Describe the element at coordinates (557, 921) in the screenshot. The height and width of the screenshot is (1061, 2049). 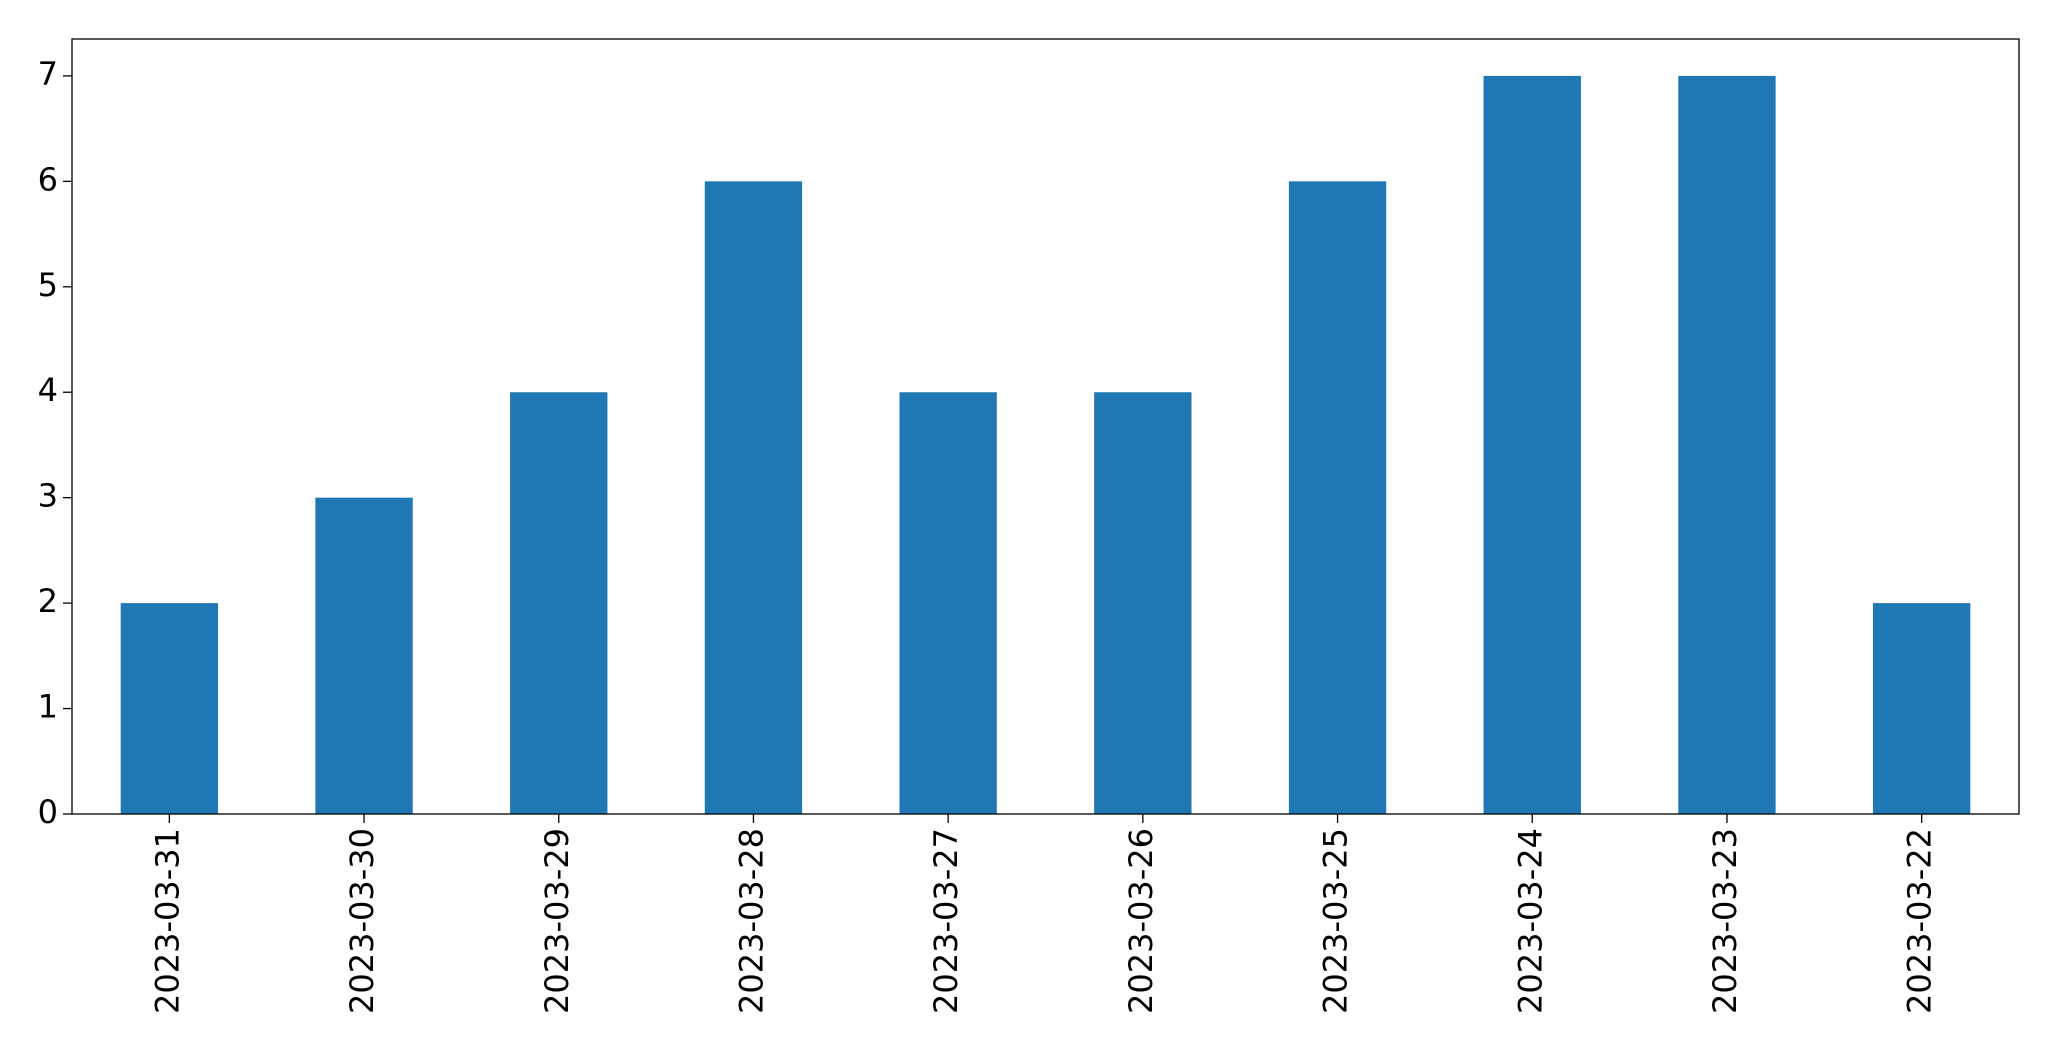
I see `x-tick-label: 2023-03-29` at that location.